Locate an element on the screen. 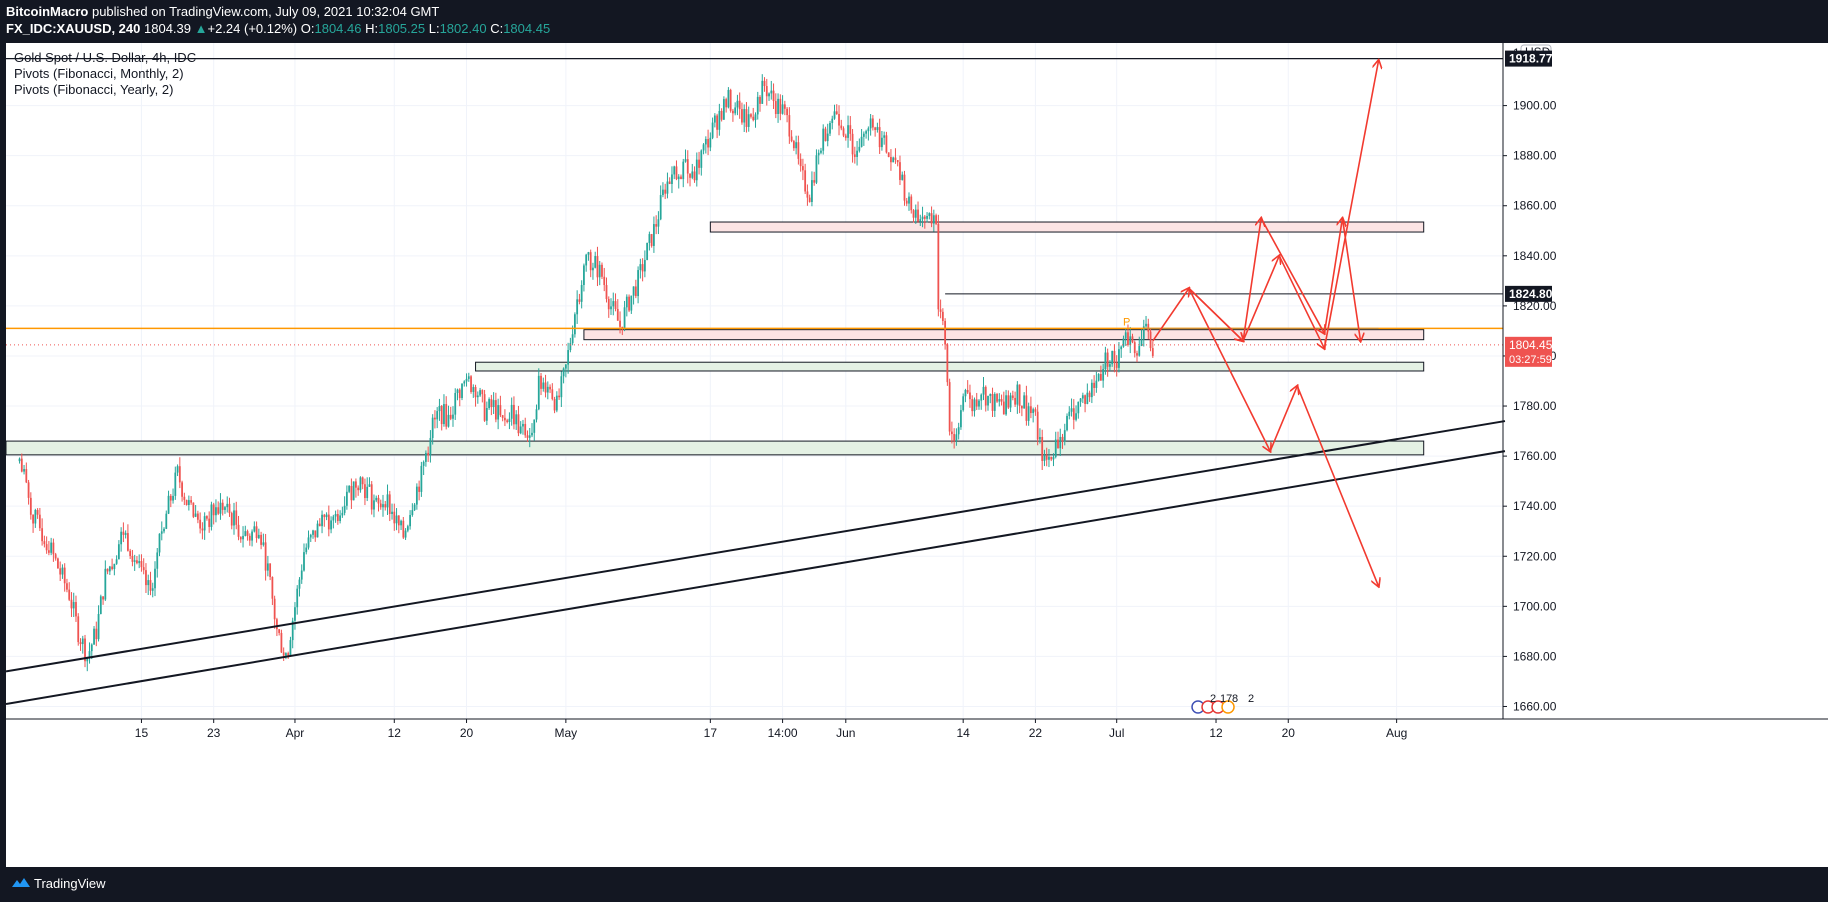  footer: TradingView is located at coordinates (914, 884).